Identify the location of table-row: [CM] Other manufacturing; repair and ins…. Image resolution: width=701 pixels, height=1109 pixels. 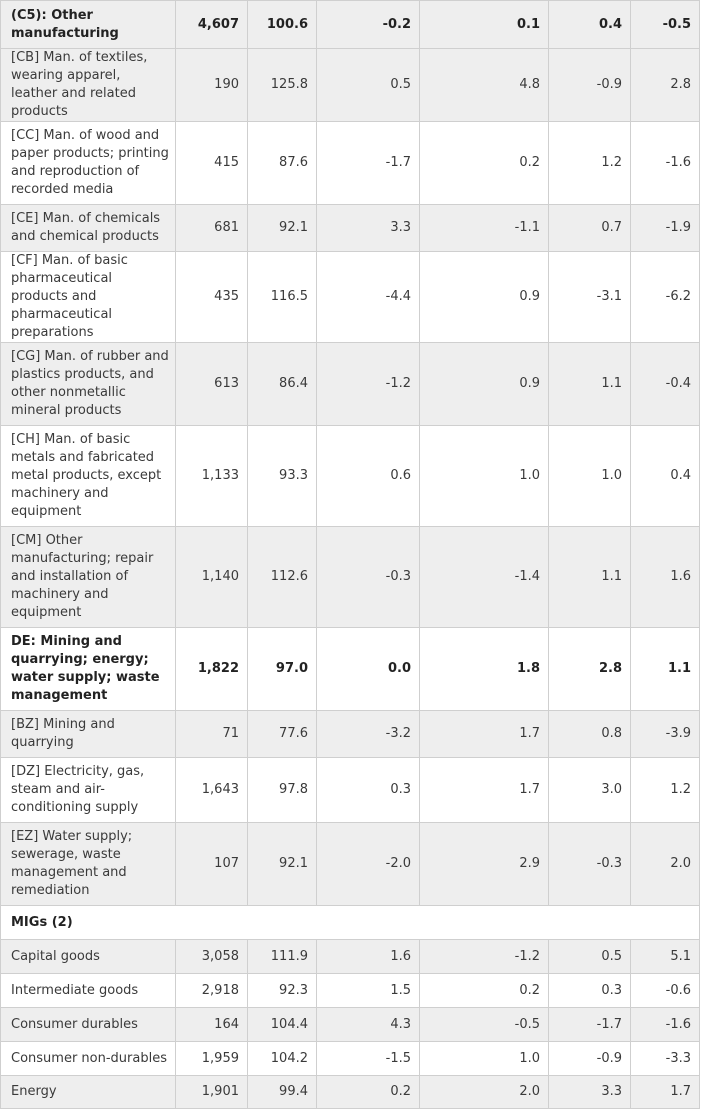
(350, 577).